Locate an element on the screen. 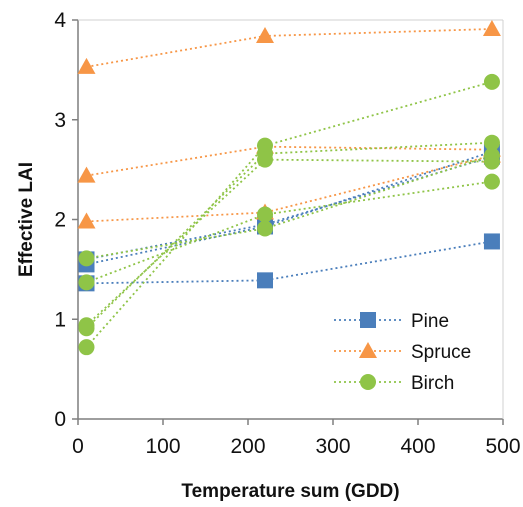 The width and height of the screenshot is (523, 507). legend-label-birch: Birch is located at coordinates (432, 383).